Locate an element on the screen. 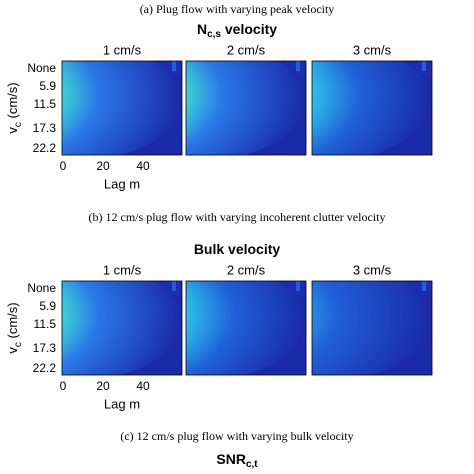 This screenshot has height=474, width=474. section-title: Nc,s velocity is located at coordinates (237, 30).